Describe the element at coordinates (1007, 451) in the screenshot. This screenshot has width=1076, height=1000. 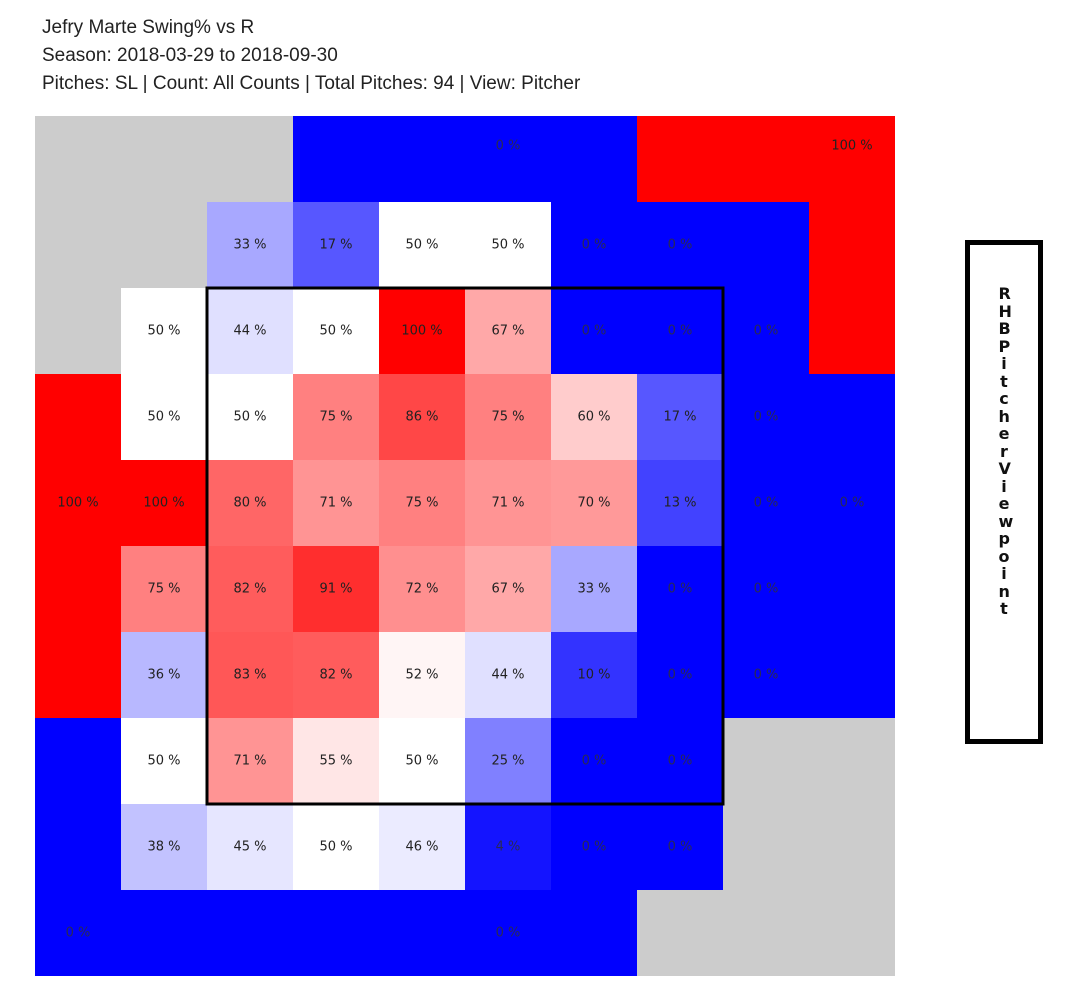
I see `viewpoint-label-text: RHB Pitcher Viewpoint` at that location.